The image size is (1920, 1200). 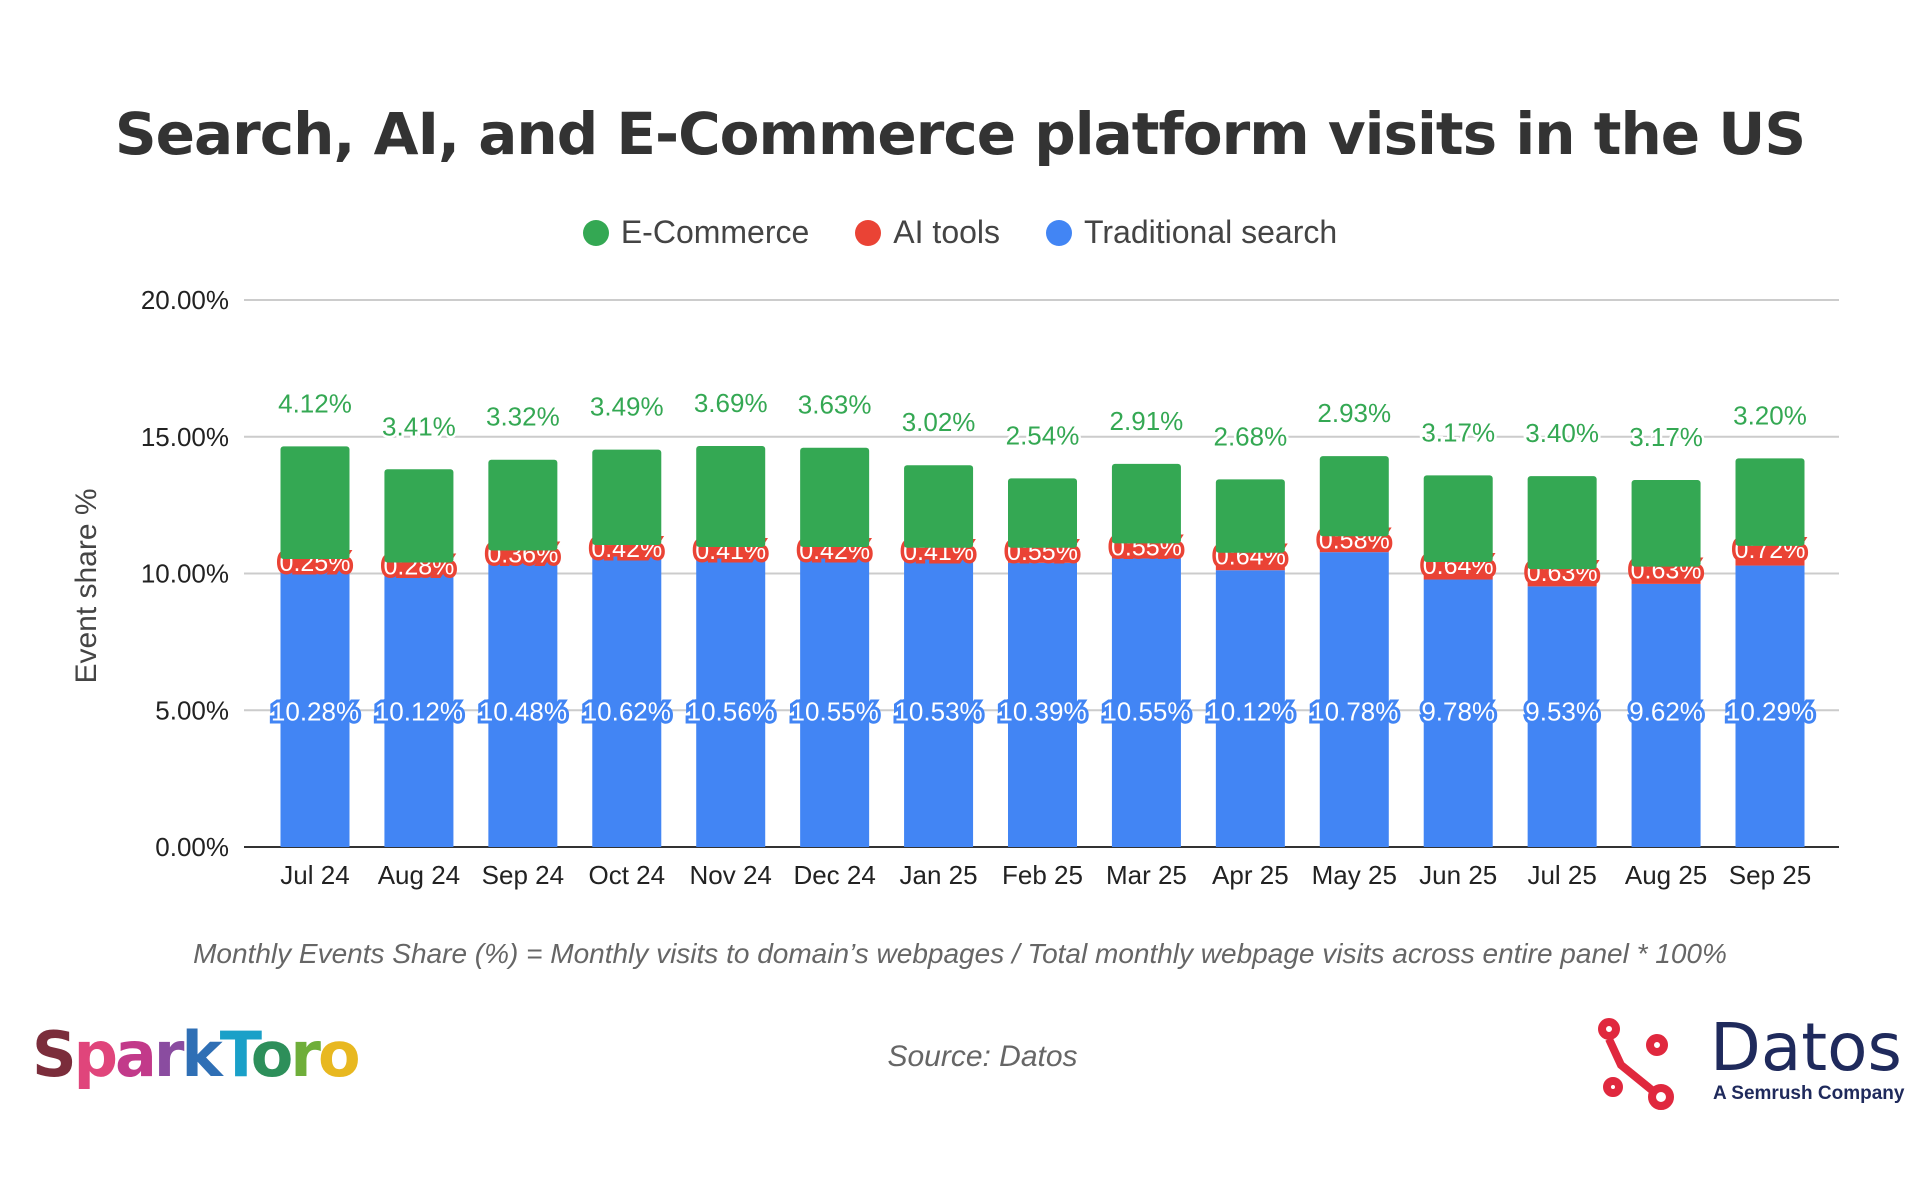 What do you see at coordinates (1666, 875) in the screenshot?
I see `x-tick-label: Aug 25` at bounding box center [1666, 875].